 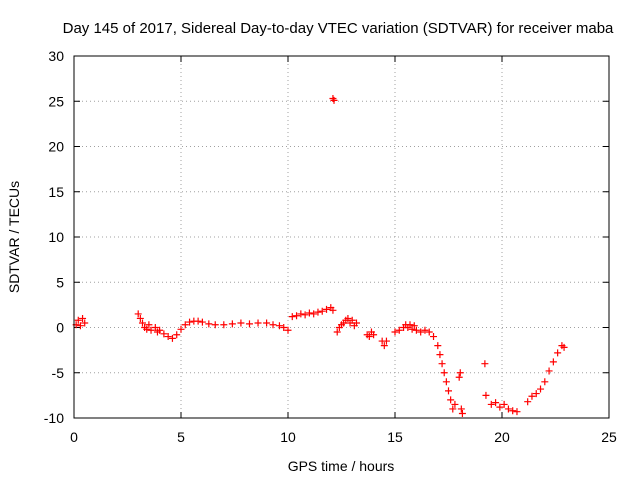 What do you see at coordinates (288, 437) in the screenshot?
I see `x-tick-label: 10` at bounding box center [288, 437].